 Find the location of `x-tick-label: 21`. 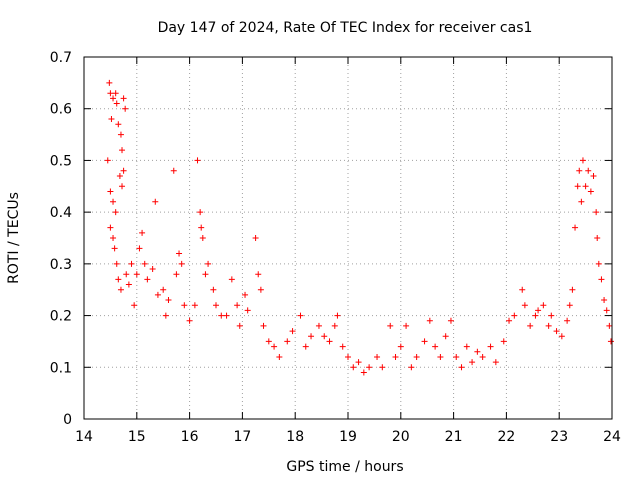

x-tick-label: 21 is located at coordinates (454, 437).